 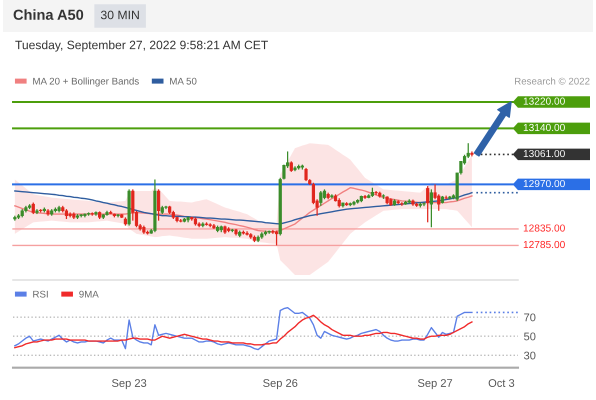 What do you see at coordinates (530, 356) in the screenshot?
I see `y-tick-label: 30` at bounding box center [530, 356].